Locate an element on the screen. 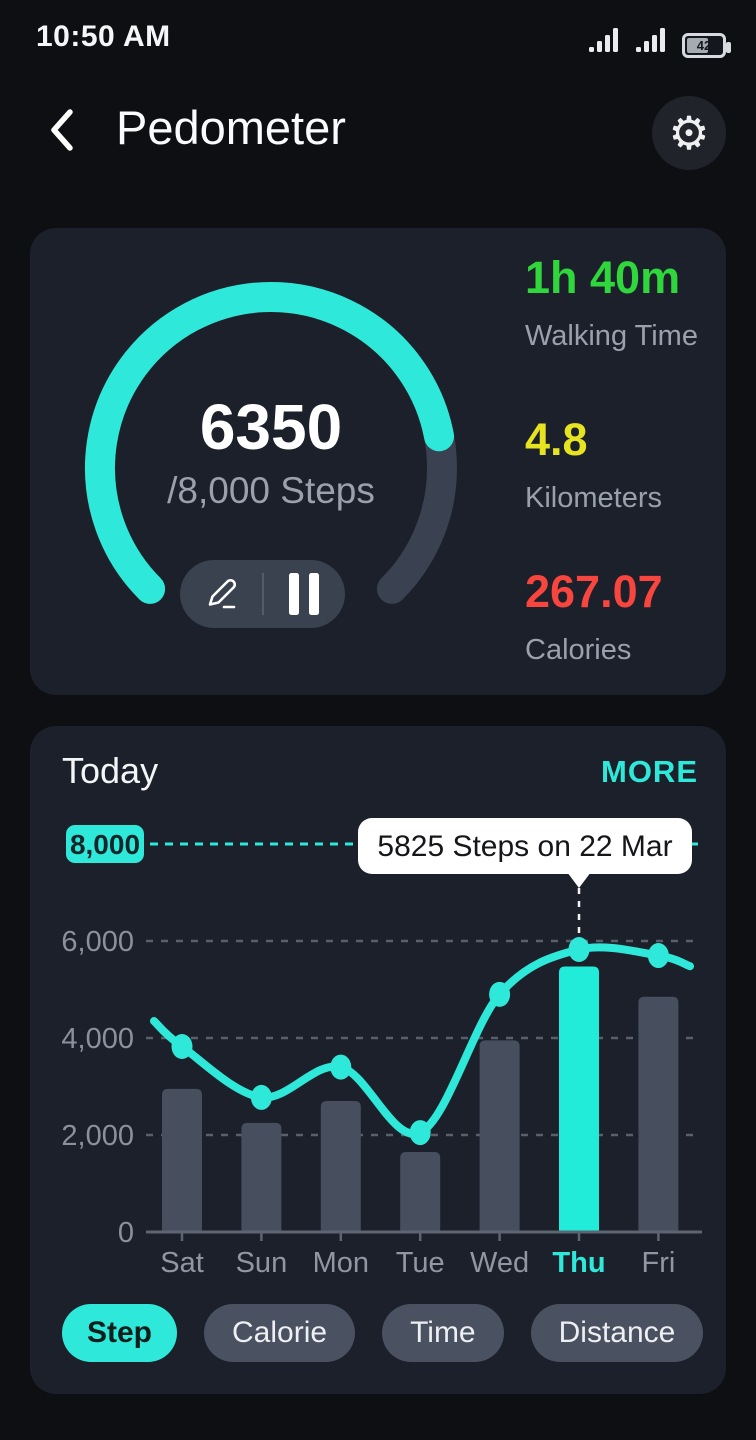 Image resolution: width=756 pixels, height=1440 pixels. line-point-sun is located at coordinates (261, 1097).